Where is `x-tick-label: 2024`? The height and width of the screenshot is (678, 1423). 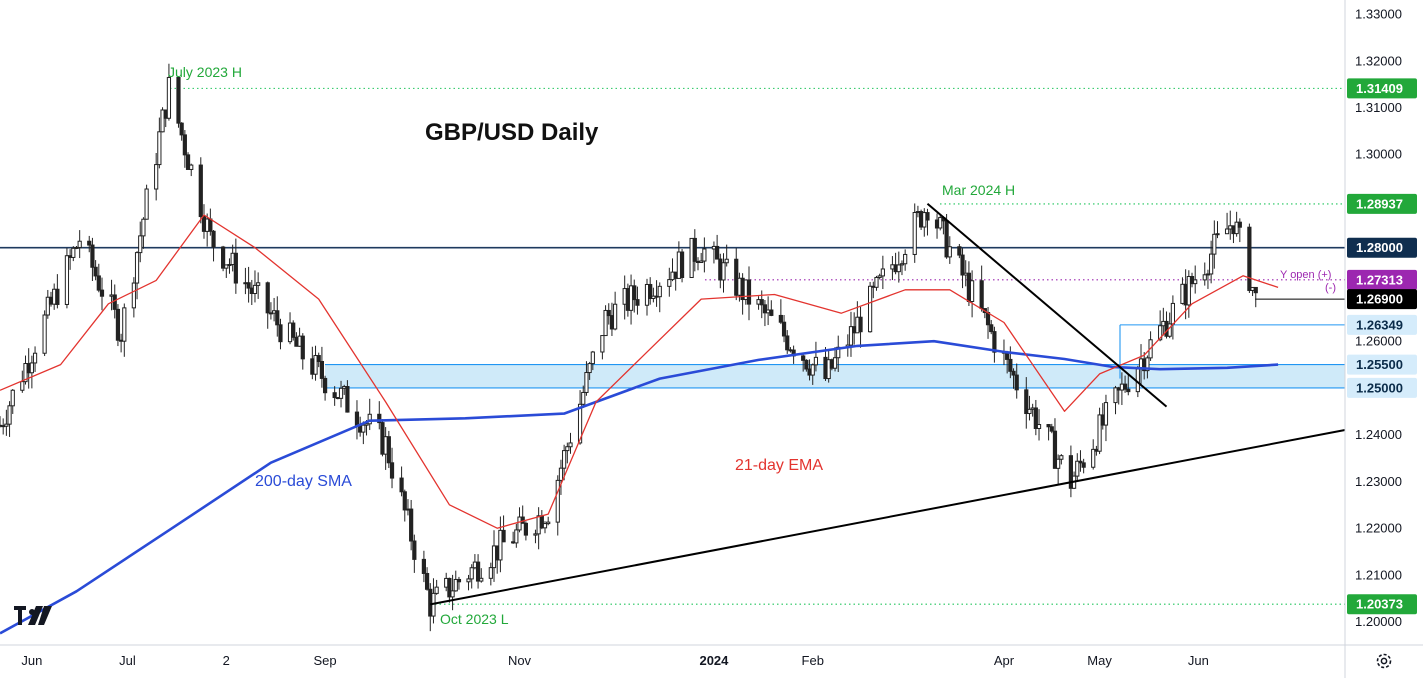
x-tick-label: 2024 is located at coordinates (714, 660).